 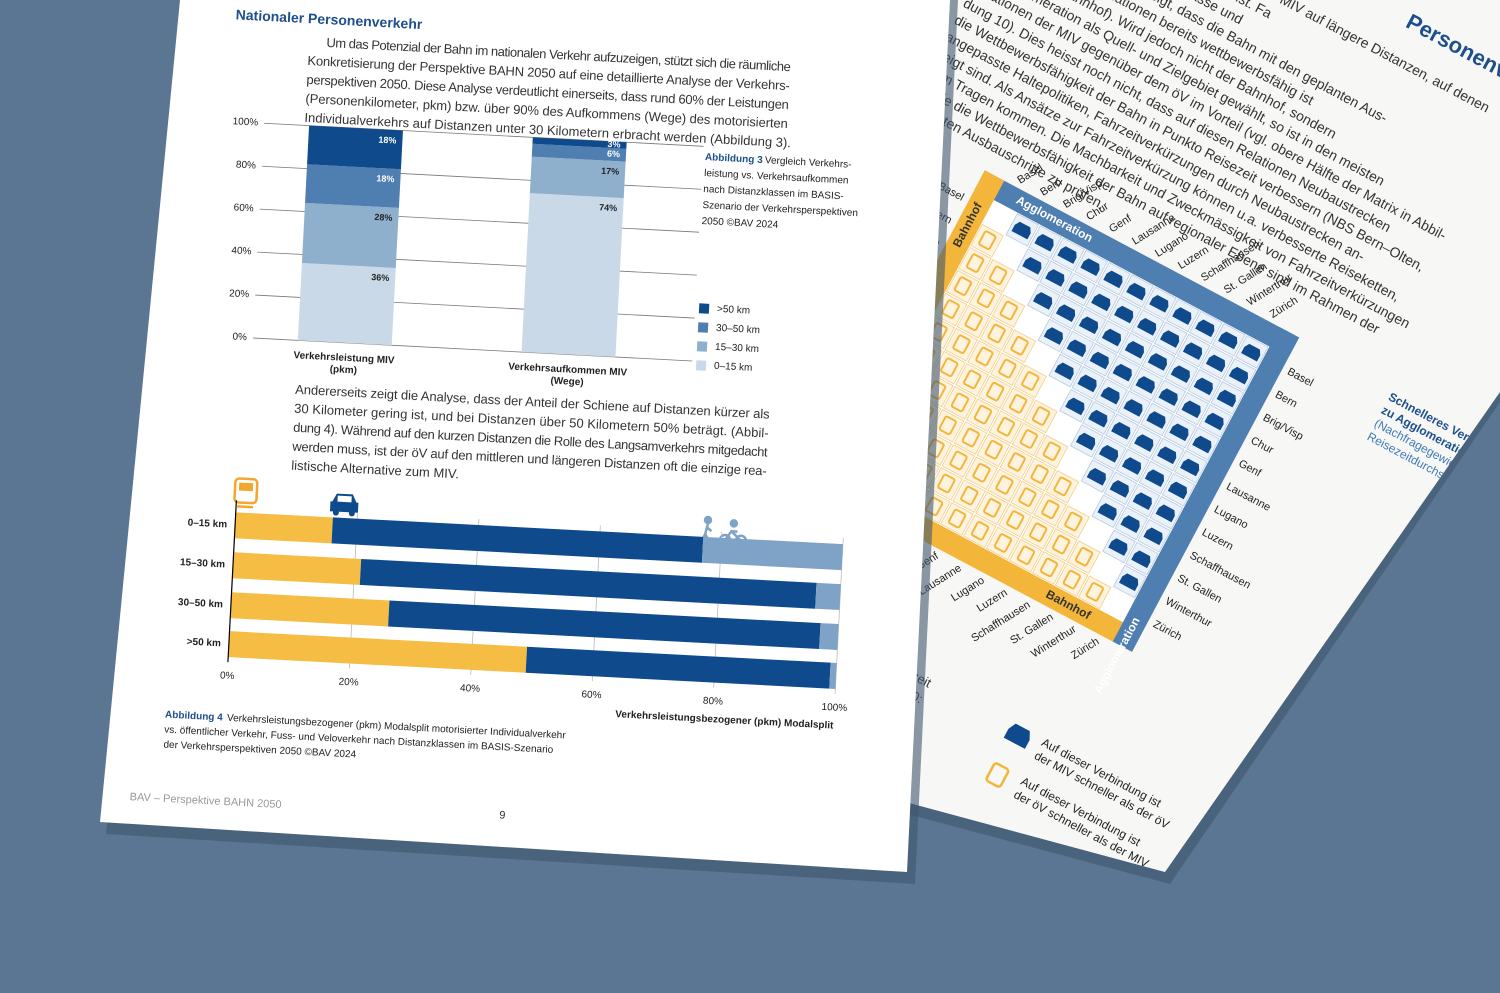 I want to click on x-tick-label: 100%, so click(x=834, y=708).